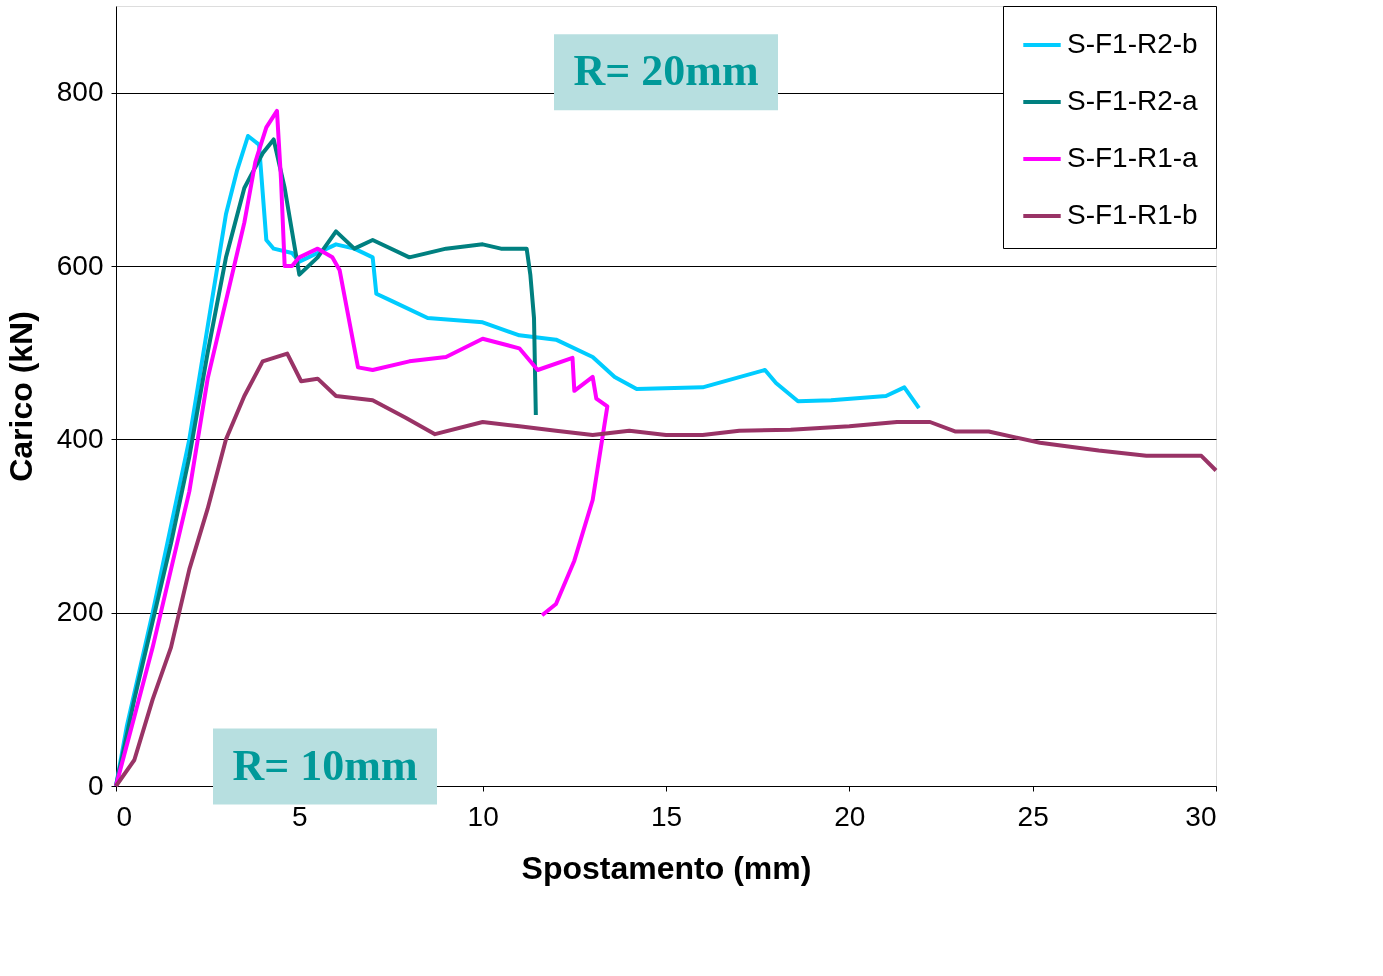 Image resolution: width=1383 pixels, height=976 pixels. Describe the element at coordinates (850, 816) in the screenshot. I see `x-tick-label: 20` at that location.